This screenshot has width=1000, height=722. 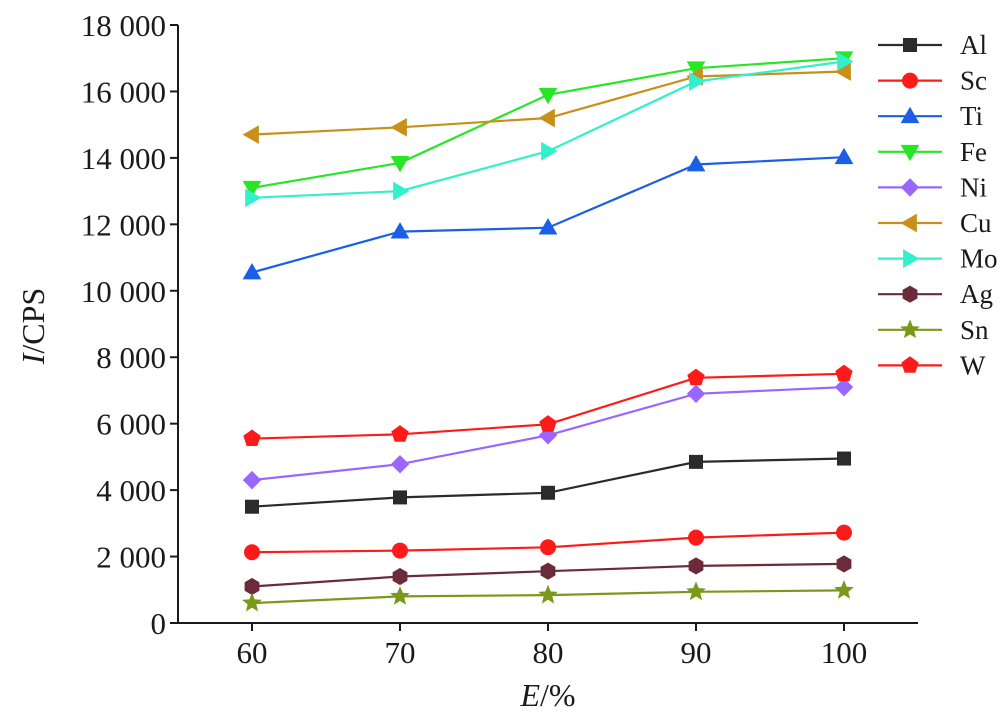 What do you see at coordinates (911, 258) in the screenshot?
I see `legend-marker-mo` at bounding box center [911, 258].